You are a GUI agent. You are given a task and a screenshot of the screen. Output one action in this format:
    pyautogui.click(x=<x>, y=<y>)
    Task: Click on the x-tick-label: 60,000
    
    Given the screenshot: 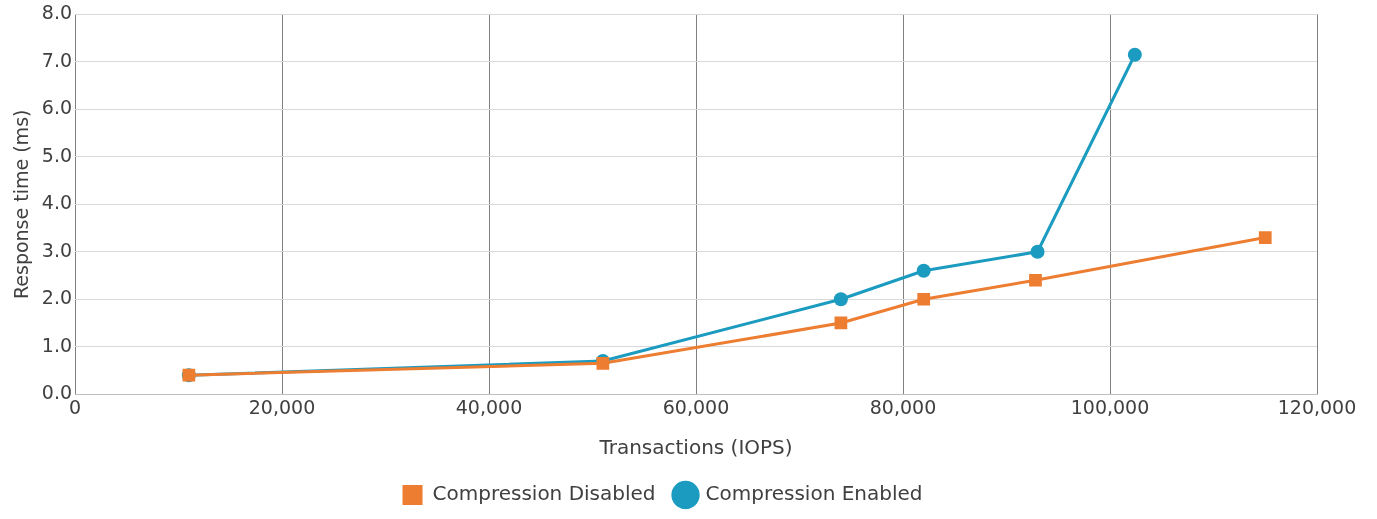 What is the action you would take?
    pyautogui.click(x=696, y=406)
    